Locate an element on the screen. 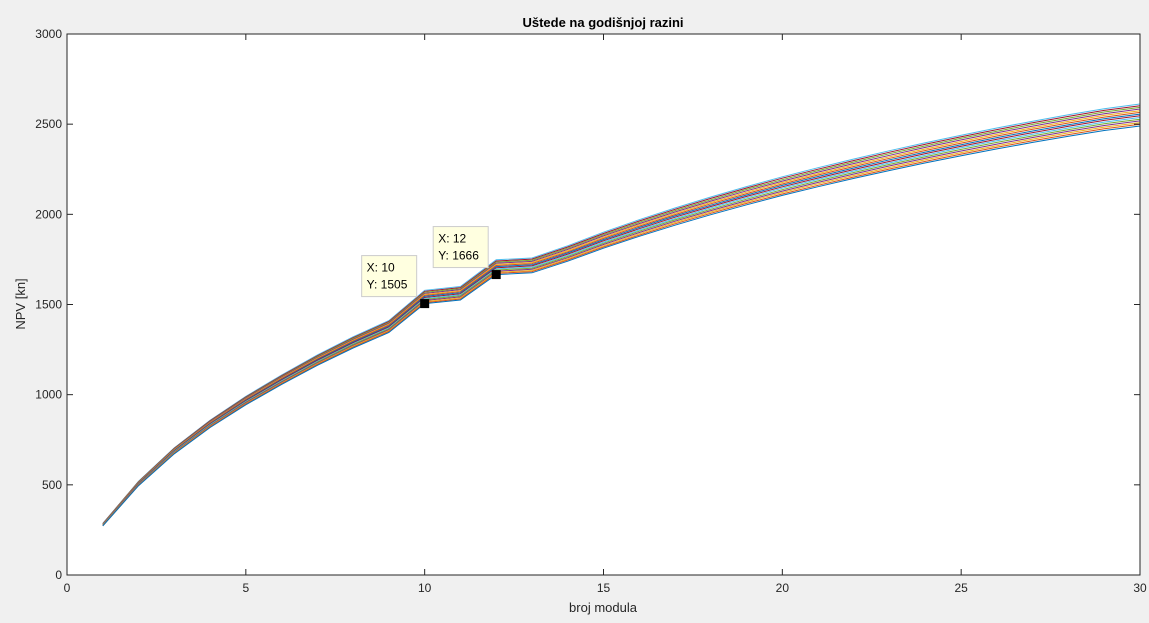 This screenshot has width=1149, height=623. y-tick-label: 0 is located at coordinates (58, 575).